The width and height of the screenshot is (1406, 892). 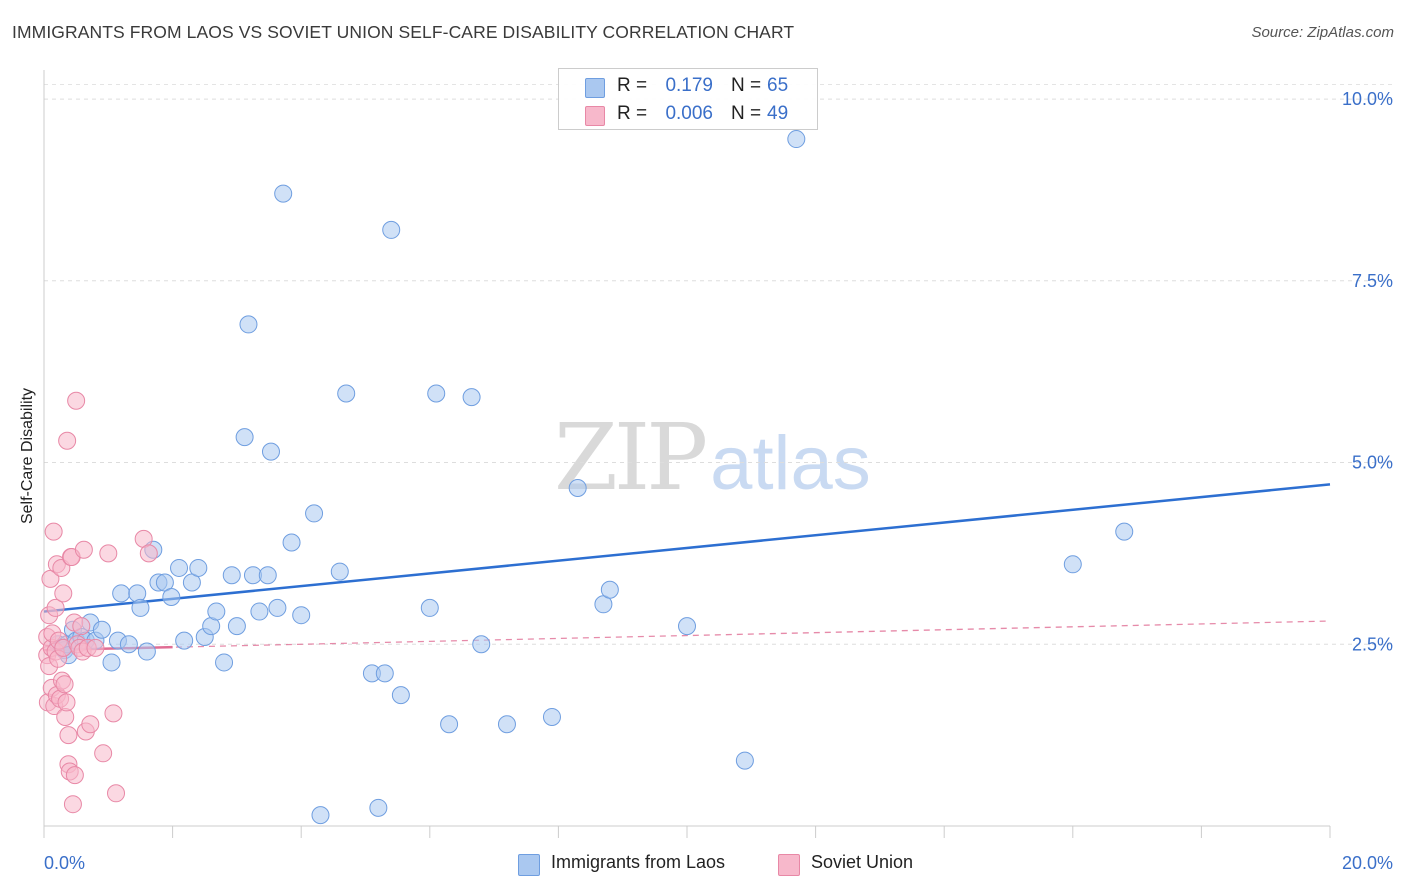 I want to click on legend-swatch-laos, so click(x=529, y=865).